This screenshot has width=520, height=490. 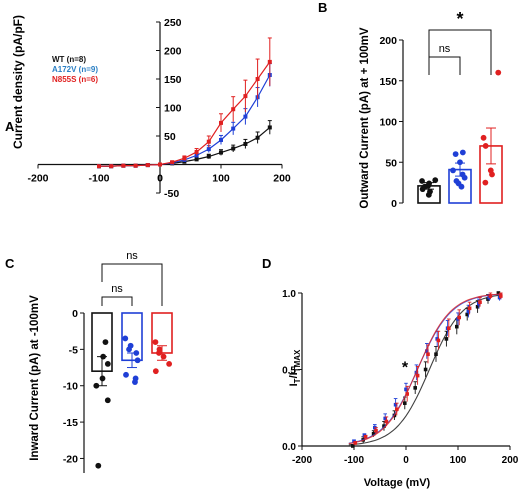 What do you see at coordinates (388, 82) in the screenshot?
I see `y-tick-label: 150` at bounding box center [388, 82].